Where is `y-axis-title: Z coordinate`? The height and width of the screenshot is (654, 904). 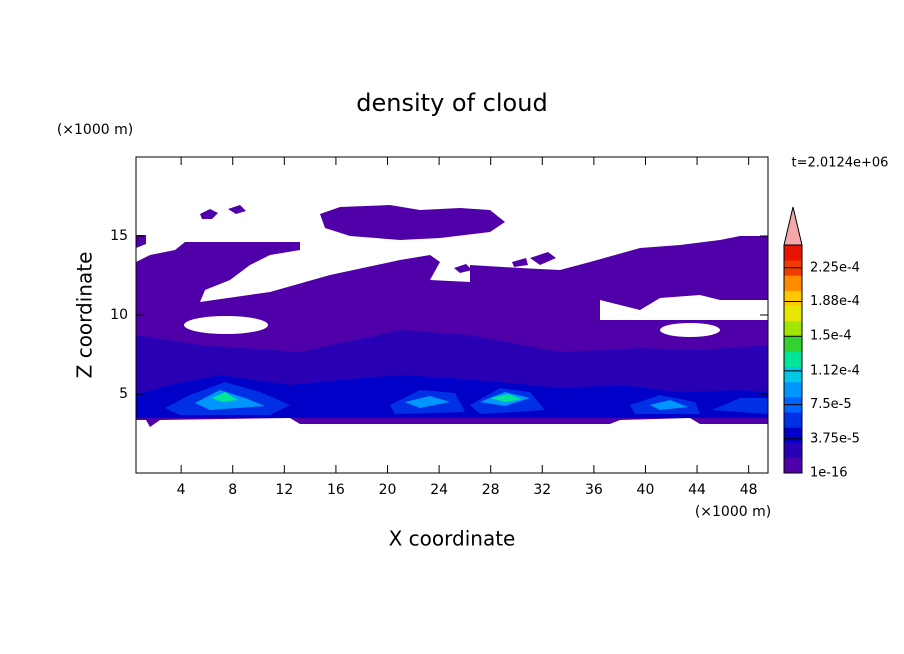
y-axis-title: Z coordinate is located at coordinates (85, 315).